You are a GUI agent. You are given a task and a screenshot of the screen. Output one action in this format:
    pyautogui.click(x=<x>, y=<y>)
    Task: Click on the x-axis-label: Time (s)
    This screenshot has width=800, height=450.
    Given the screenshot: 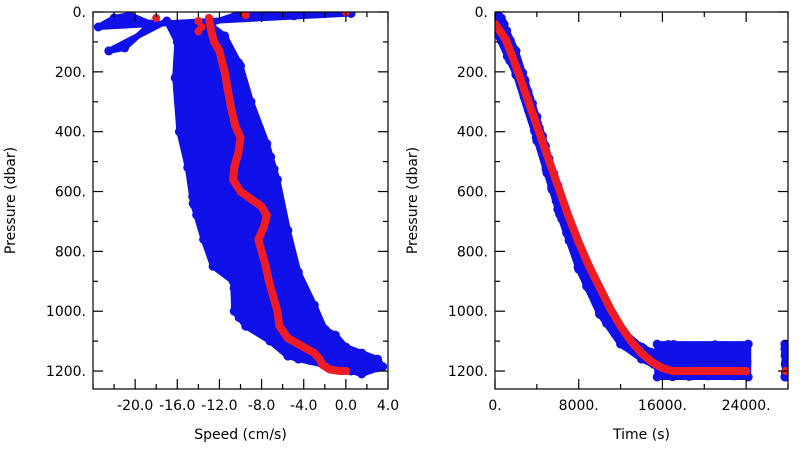 What is the action you would take?
    pyautogui.click(x=641, y=435)
    